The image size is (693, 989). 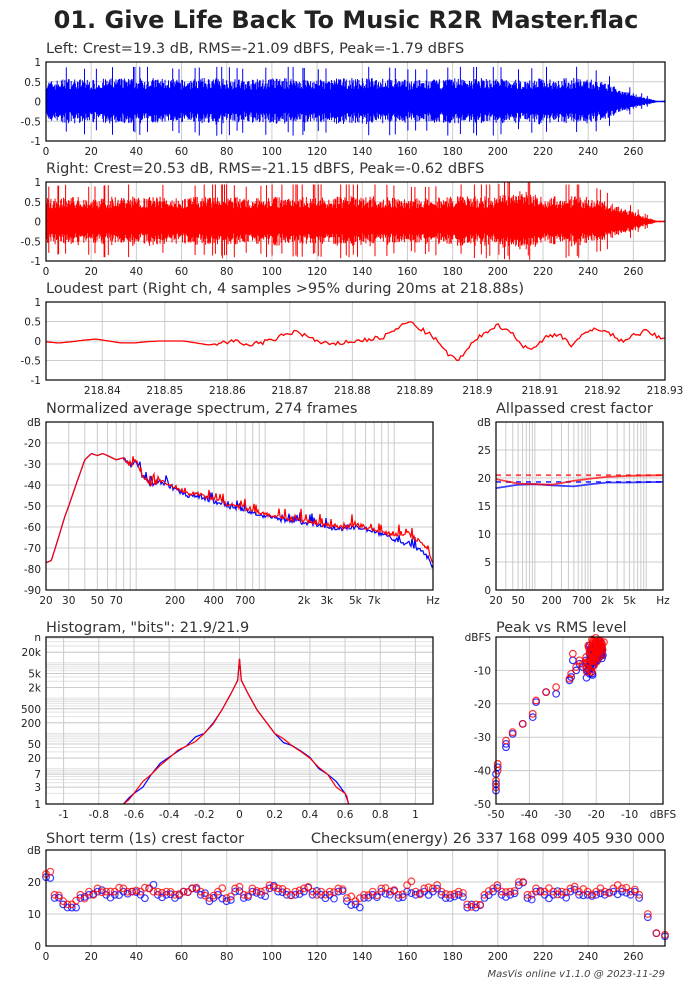 I want to click on x-tick-label: 100, so click(x=272, y=272).